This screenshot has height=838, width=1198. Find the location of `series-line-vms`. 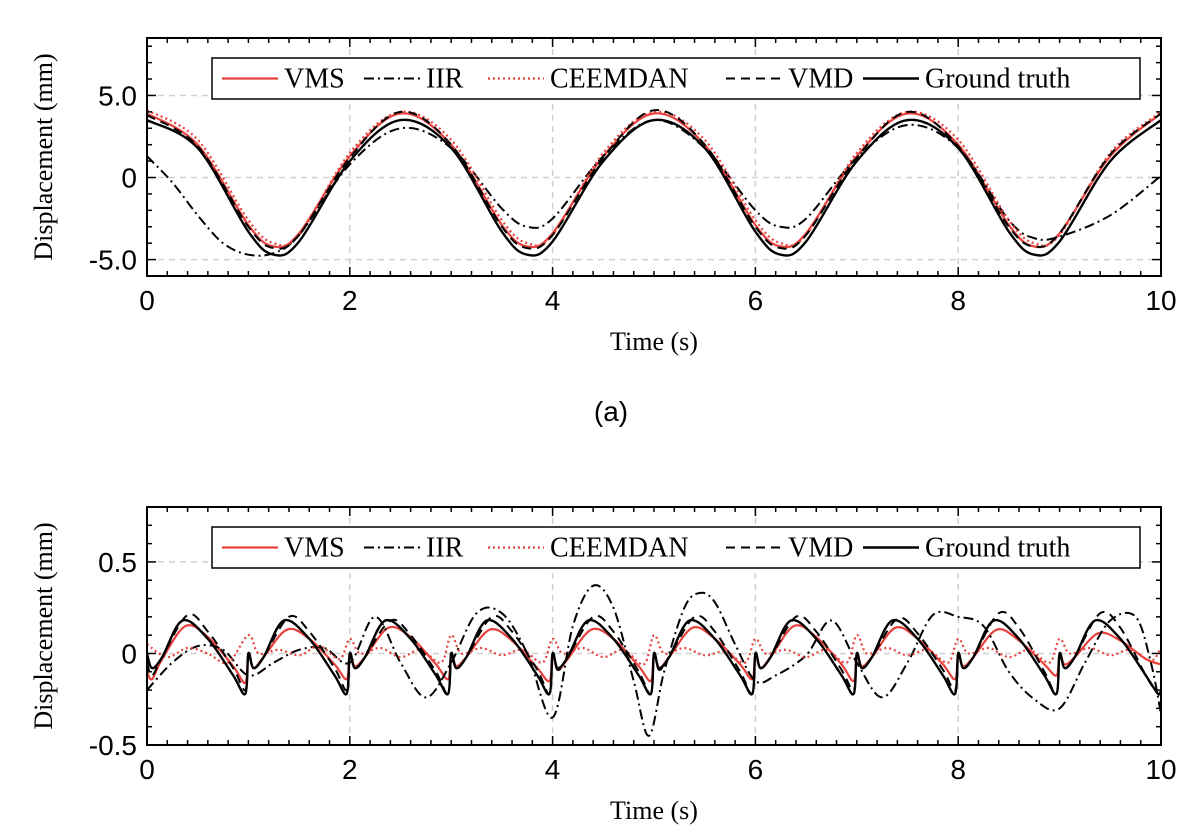

series-line-vms is located at coordinates (654, 180).